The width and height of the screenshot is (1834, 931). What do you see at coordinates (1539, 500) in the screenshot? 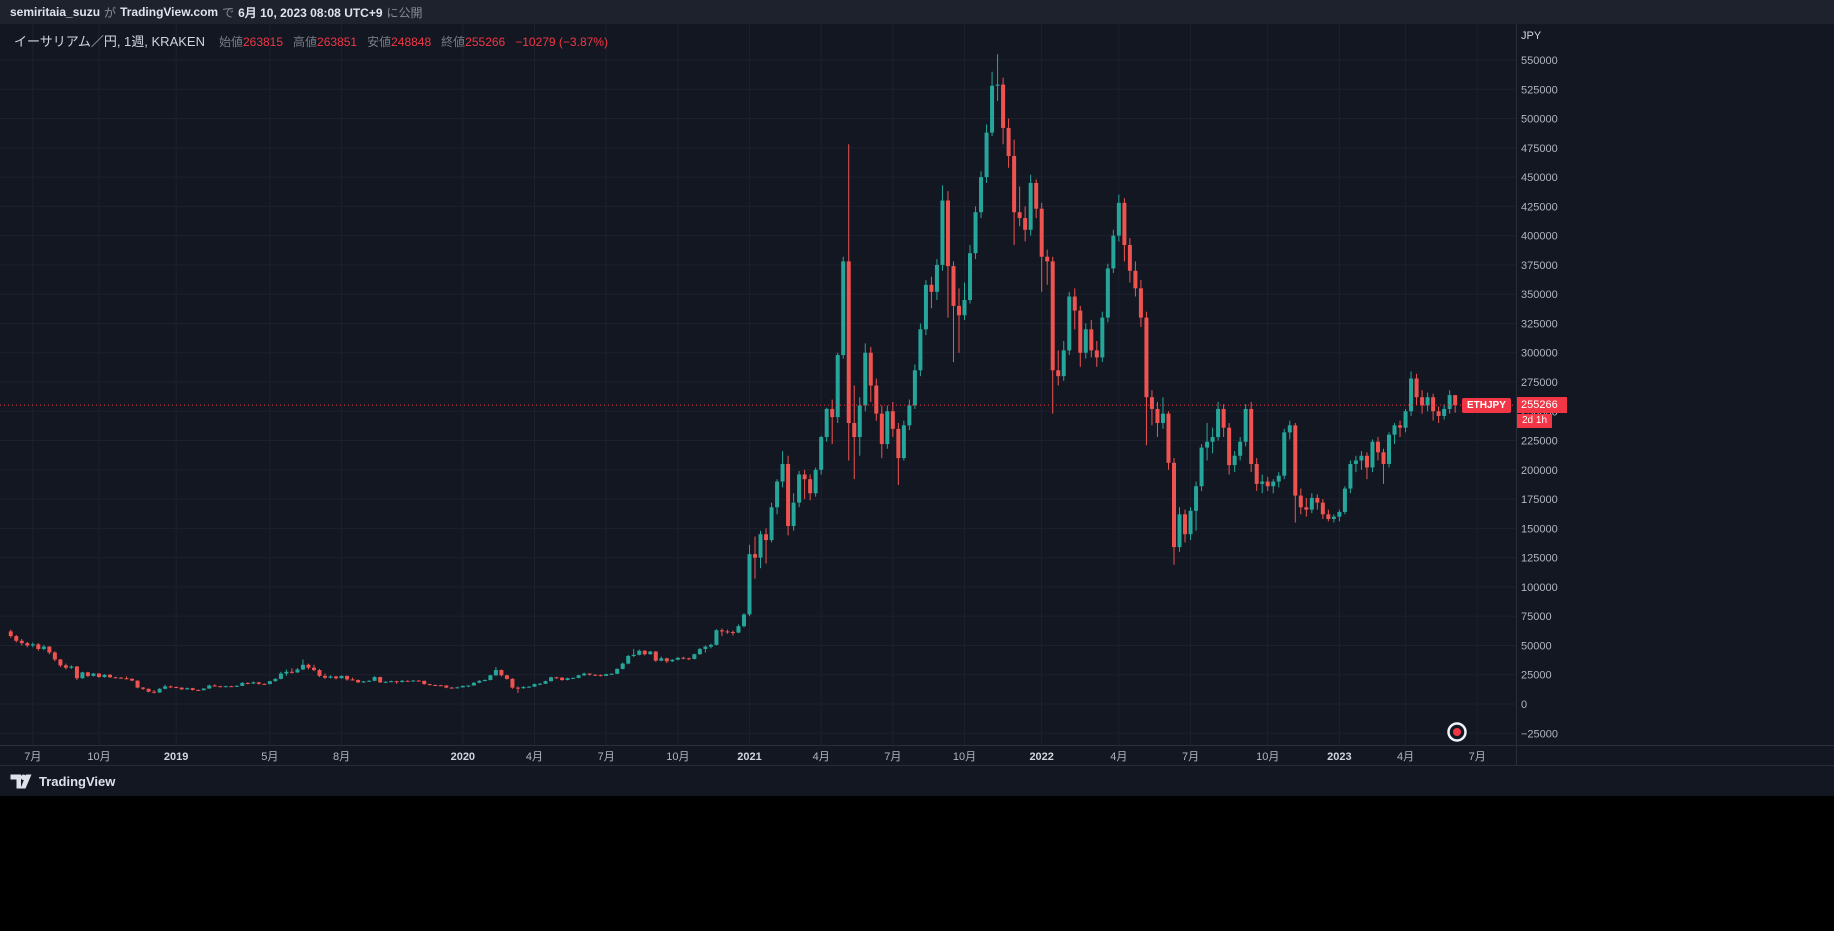
I see `svg-text: 175000` at bounding box center [1539, 500].